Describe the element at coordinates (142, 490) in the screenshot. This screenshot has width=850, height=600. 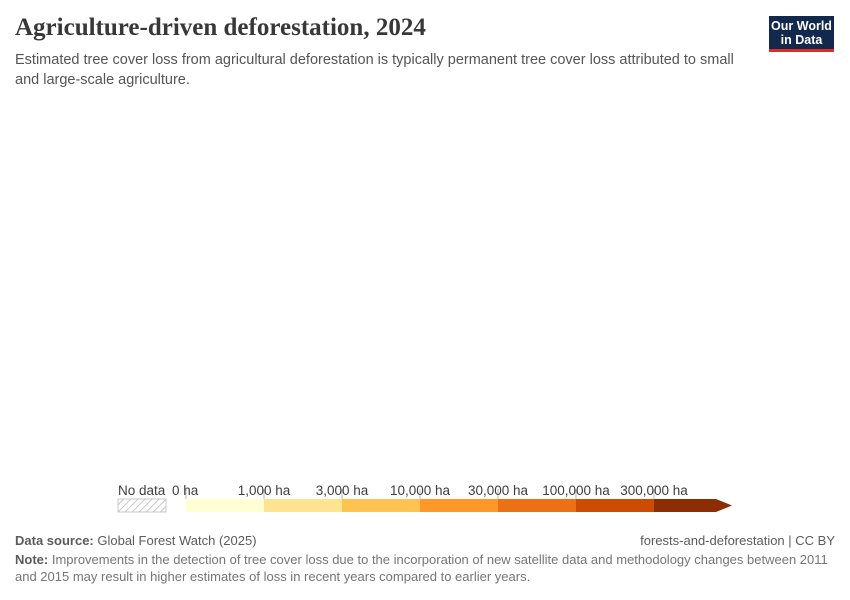
I see `svg-text: No data` at that location.